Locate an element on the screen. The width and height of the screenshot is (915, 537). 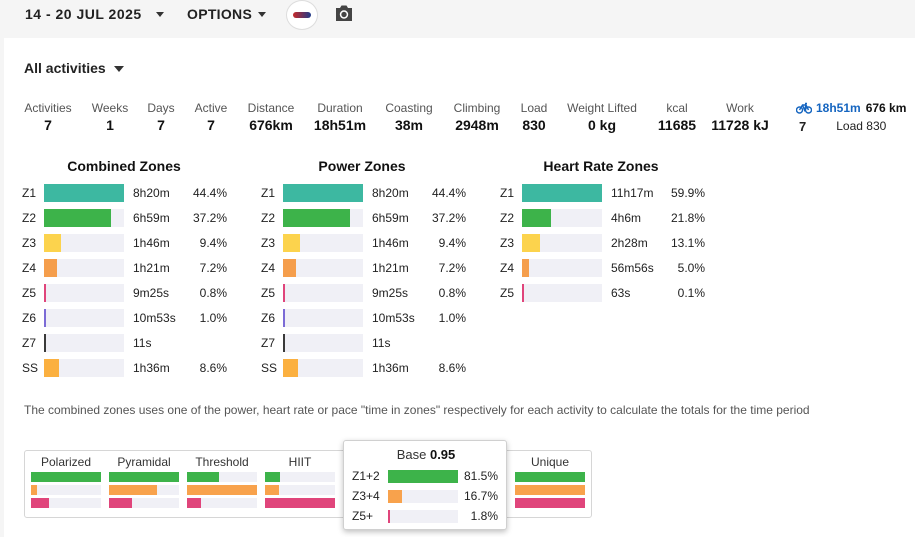
tooltip-zone: Z1+2 is located at coordinates (366, 476).